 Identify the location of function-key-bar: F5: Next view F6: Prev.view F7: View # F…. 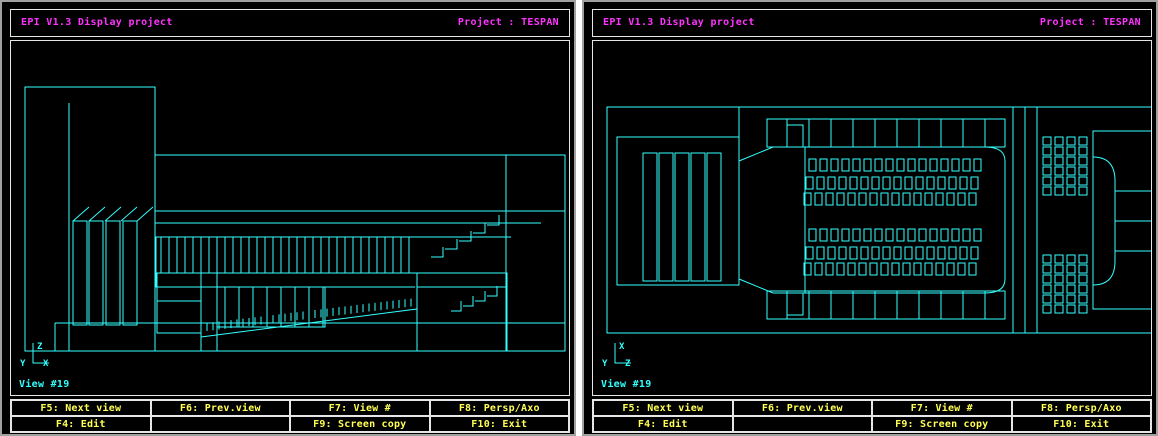
(872, 416).